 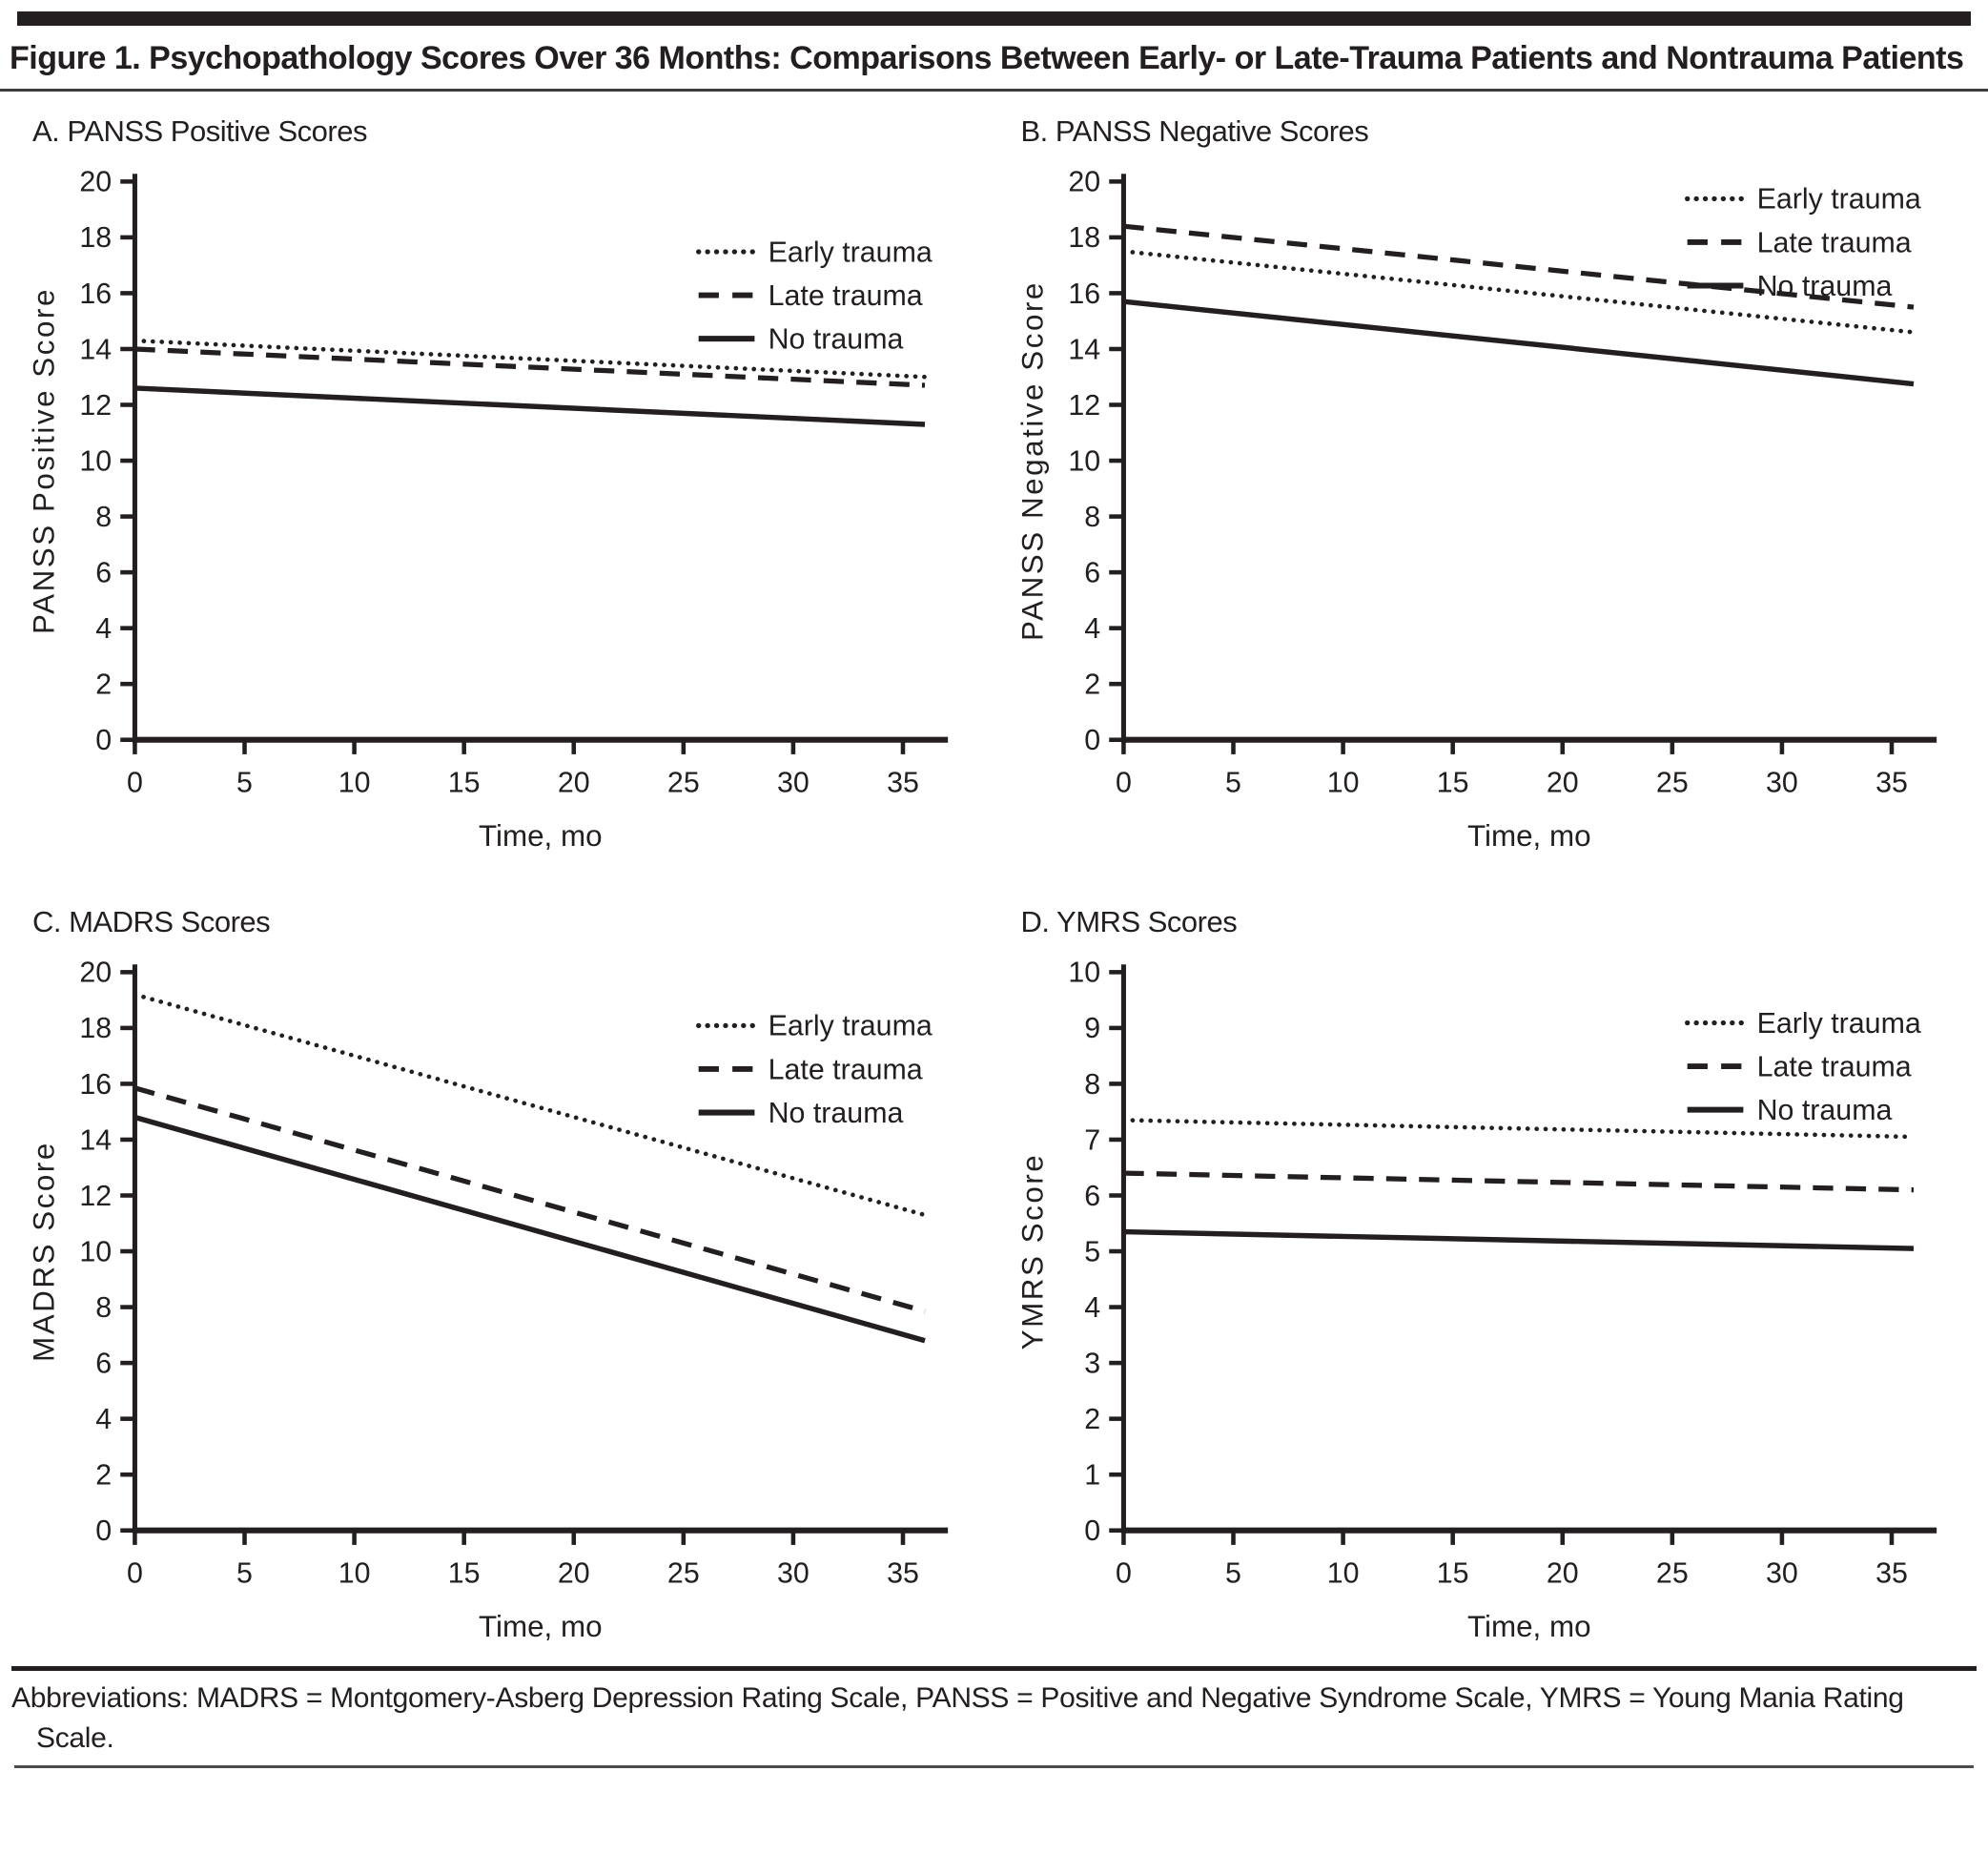 What do you see at coordinates (43, 1252) in the screenshot?
I see `y-axis-label: MADRS Score` at bounding box center [43, 1252].